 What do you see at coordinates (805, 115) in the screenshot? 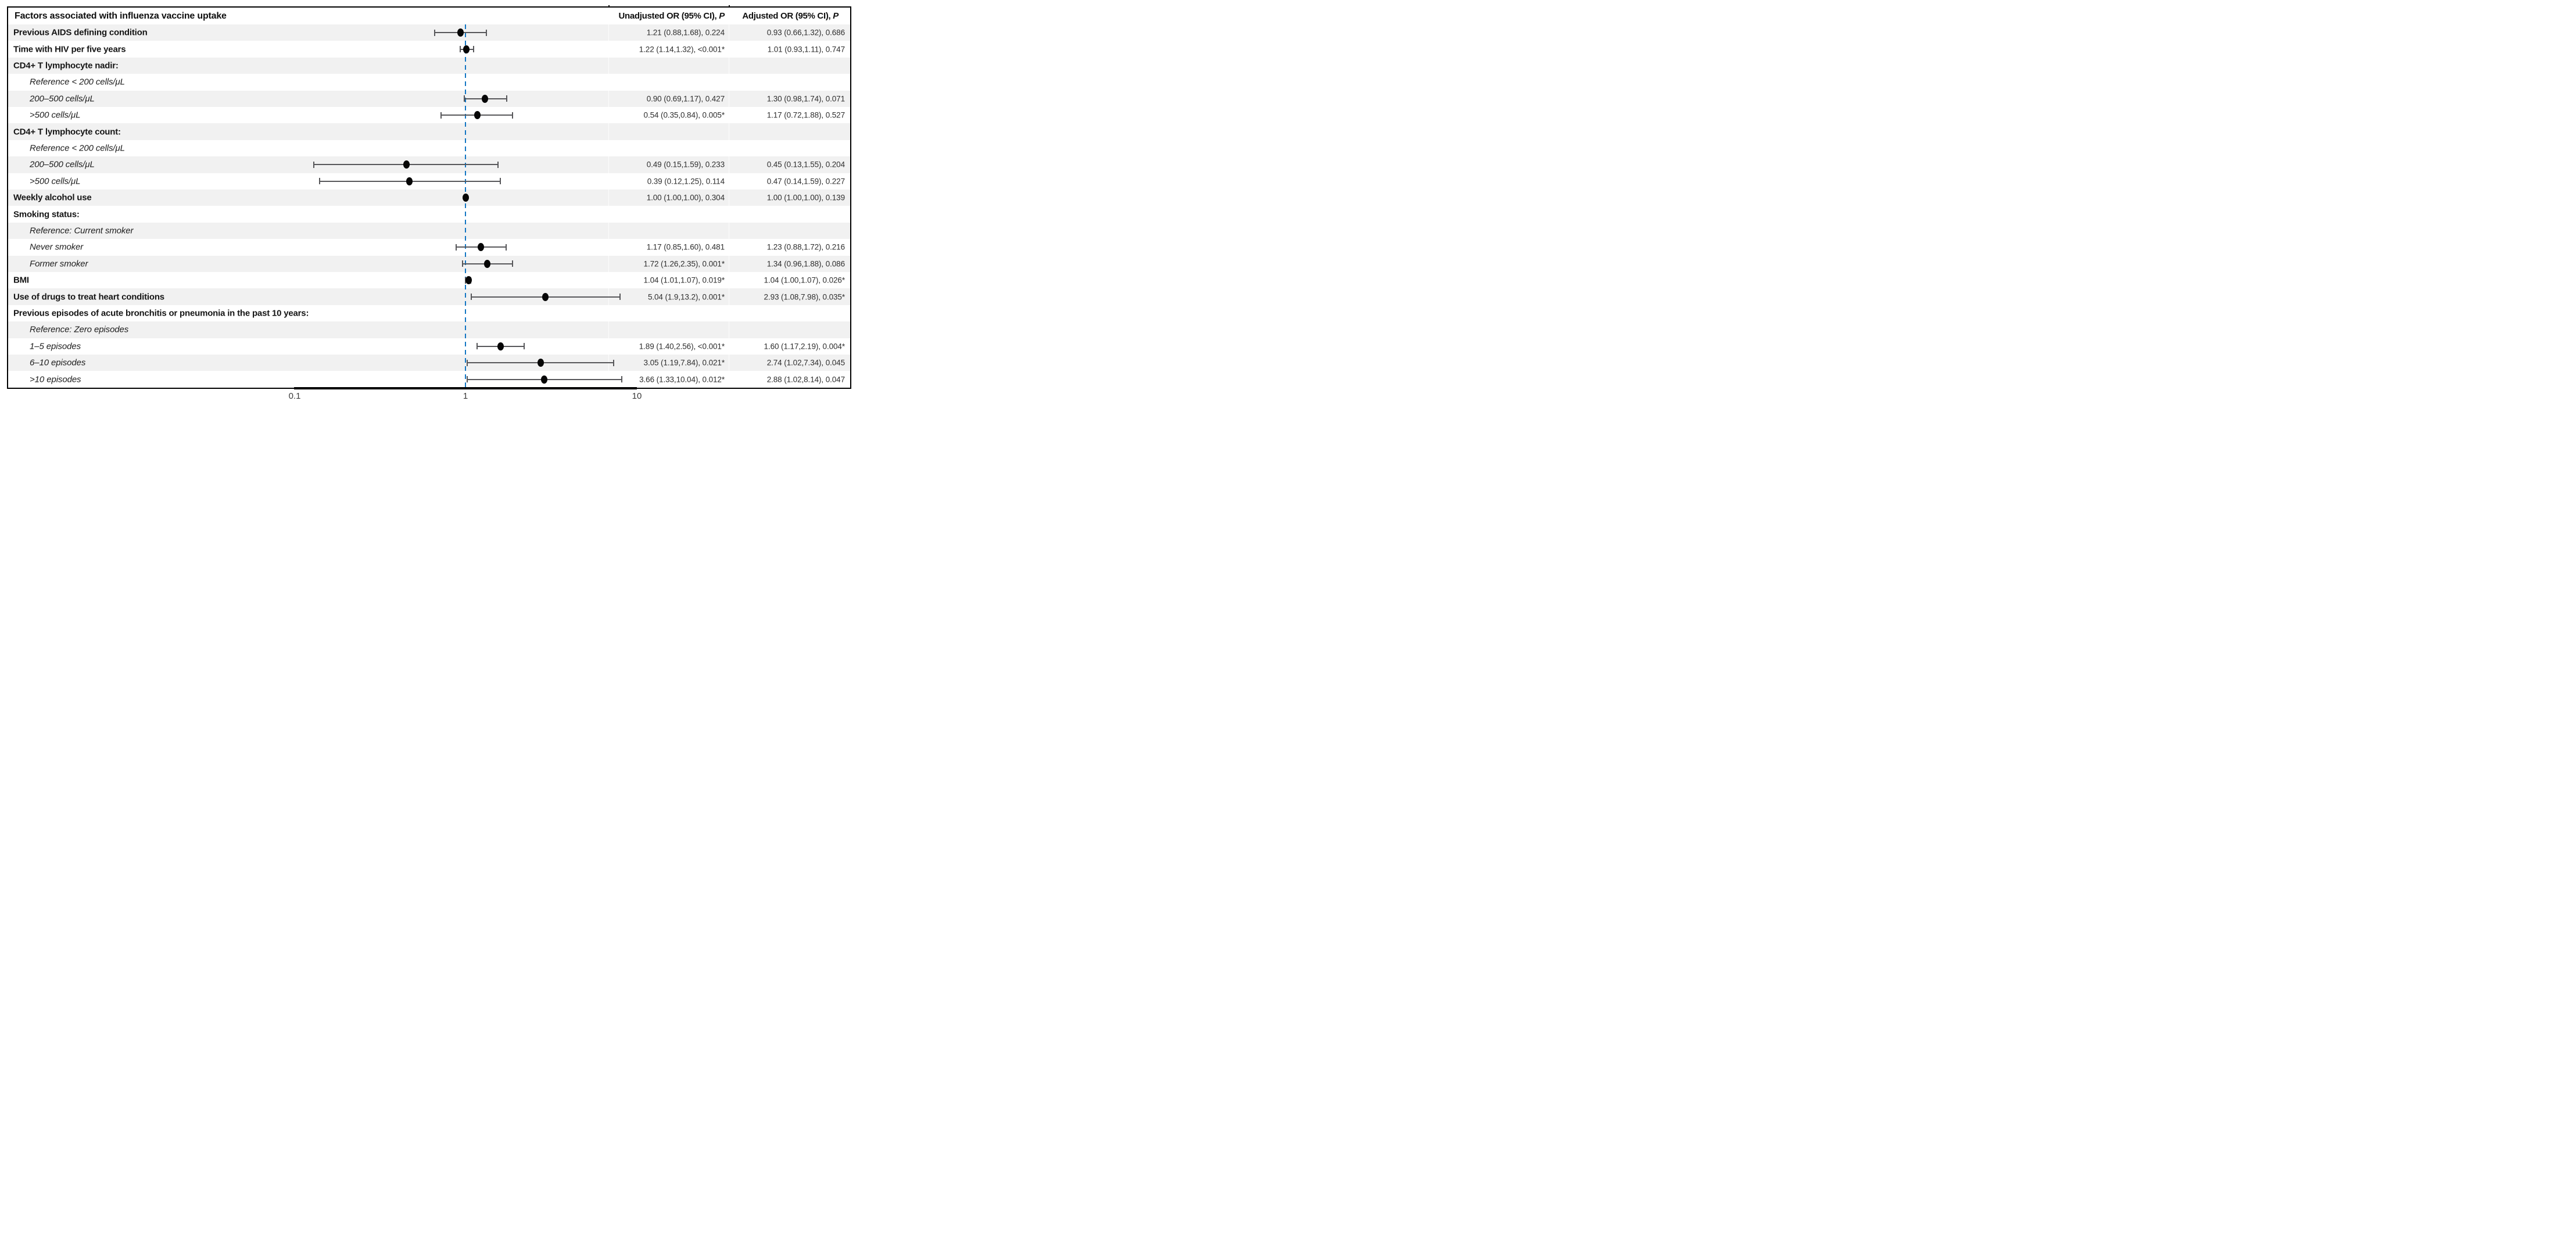
I see `adjusted-or-cell: 1.17 (0.72,1.88), 0.527` at bounding box center [805, 115].